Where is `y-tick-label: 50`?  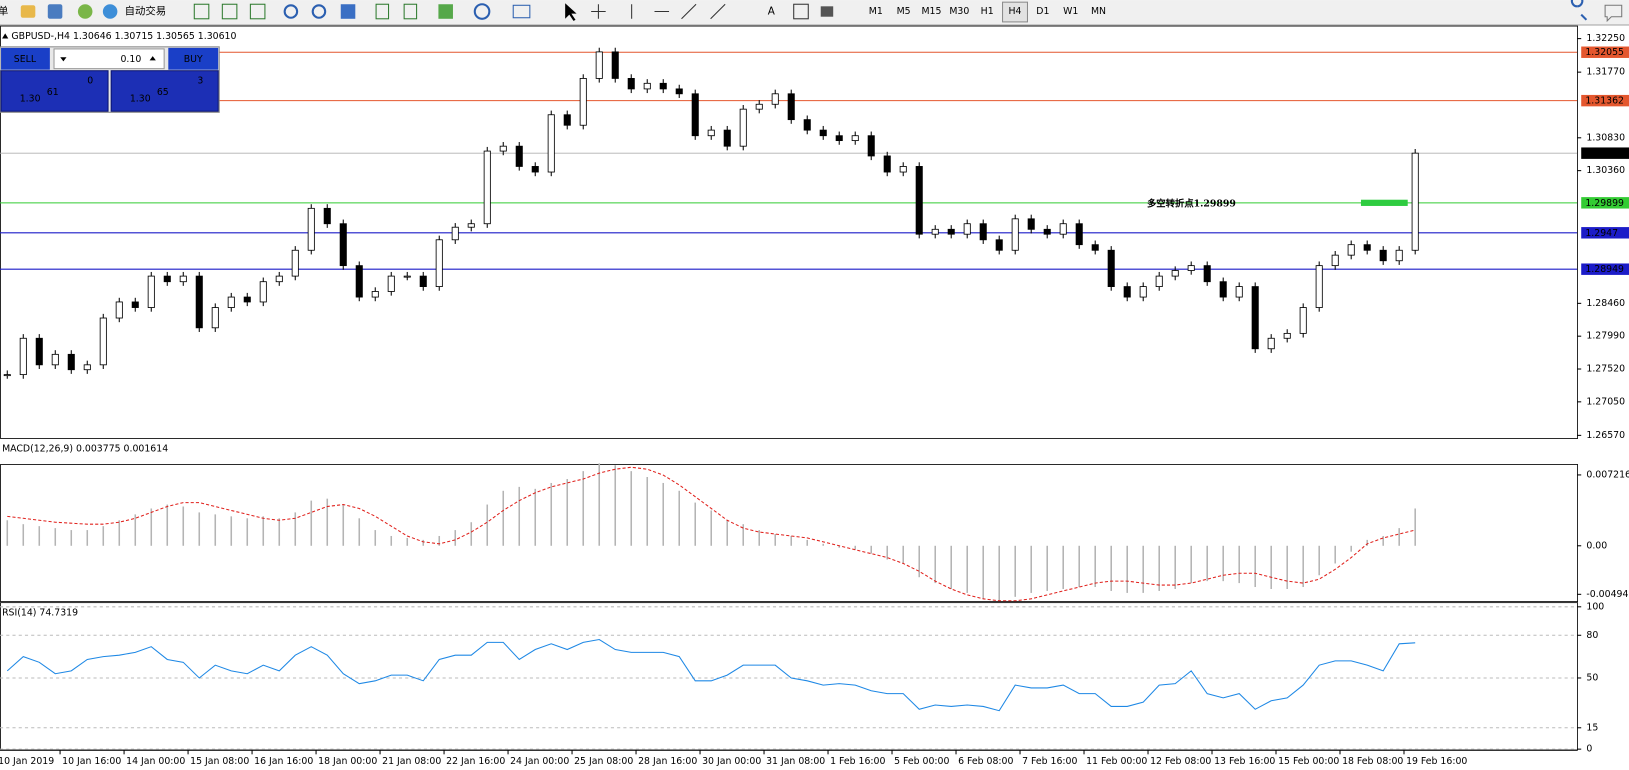
y-tick-label: 50 is located at coordinates (1592, 677).